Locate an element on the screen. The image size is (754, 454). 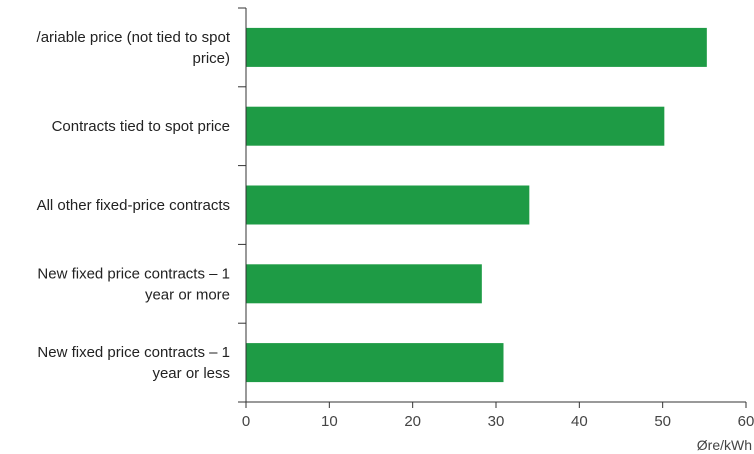
x-tick-label: 20 is located at coordinates (412, 421).